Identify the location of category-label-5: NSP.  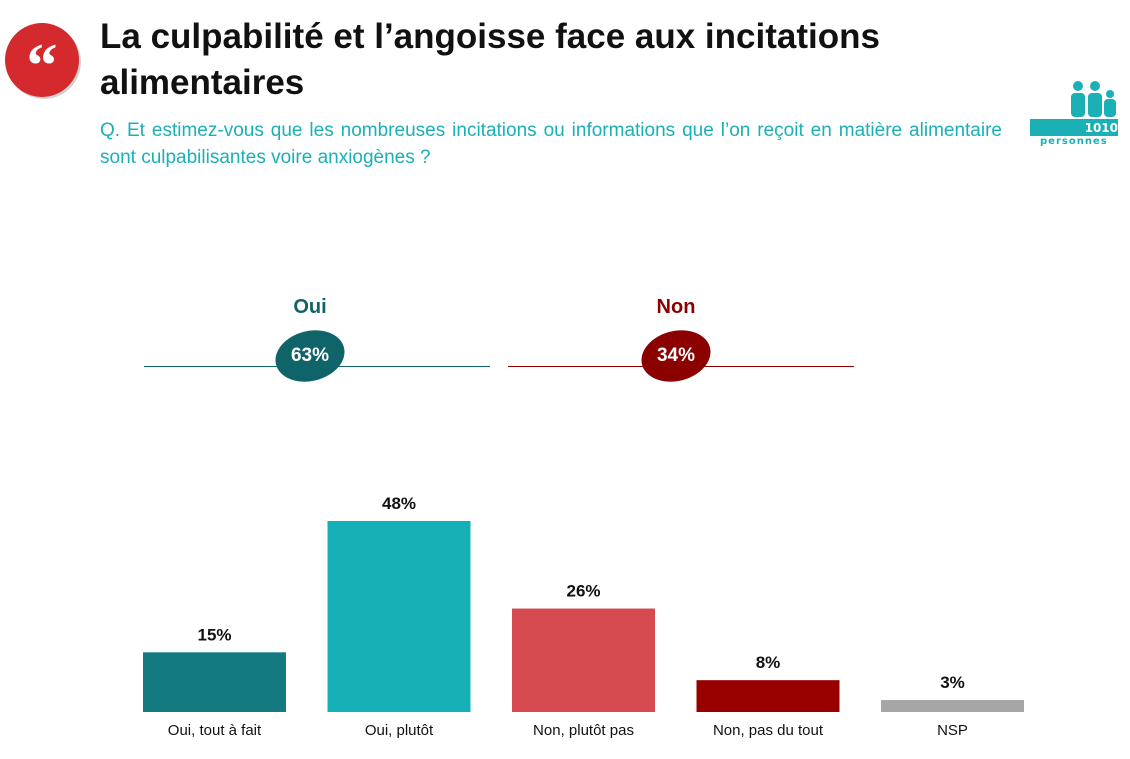
(952, 730).